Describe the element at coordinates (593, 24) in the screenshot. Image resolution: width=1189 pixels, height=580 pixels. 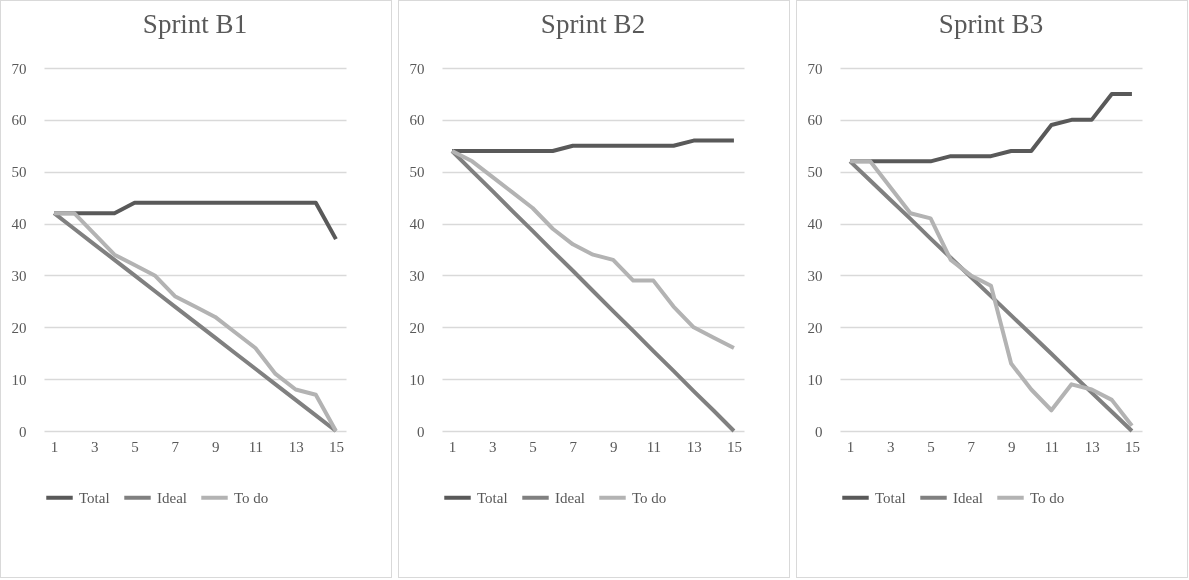
I see `chart-title: Sprint B2` at that location.